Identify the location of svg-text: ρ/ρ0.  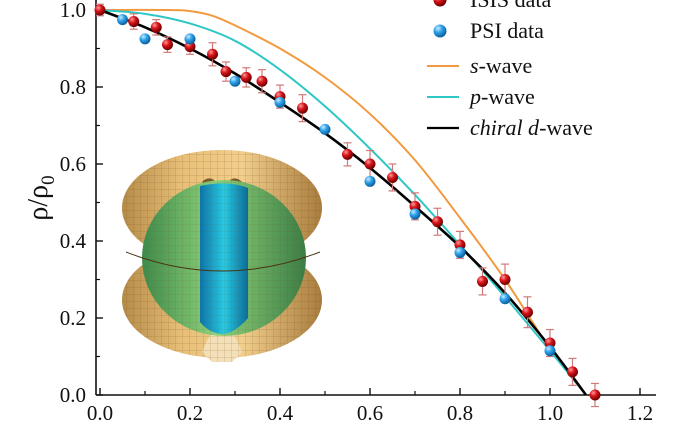
(41, 197).